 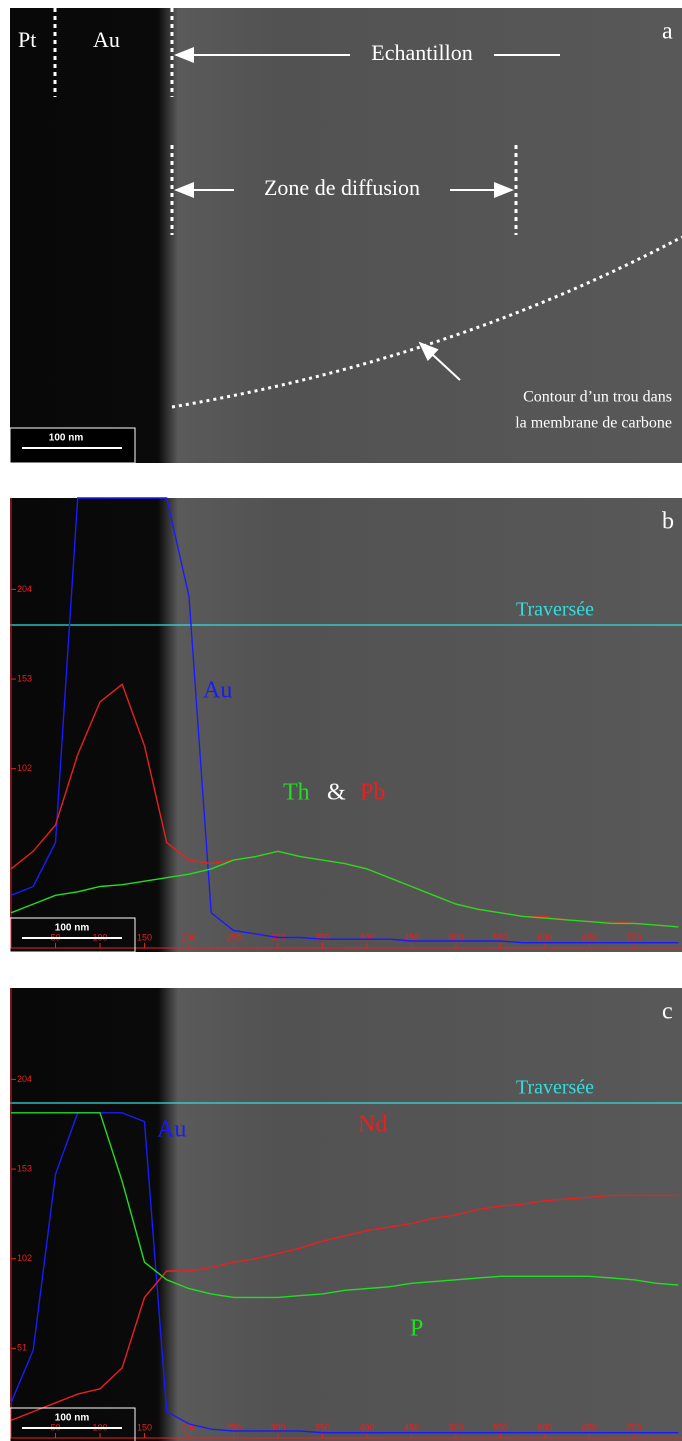 What do you see at coordinates (336, 793) in the screenshot?
I see `annotation: &` at bounding box center [336, 793].